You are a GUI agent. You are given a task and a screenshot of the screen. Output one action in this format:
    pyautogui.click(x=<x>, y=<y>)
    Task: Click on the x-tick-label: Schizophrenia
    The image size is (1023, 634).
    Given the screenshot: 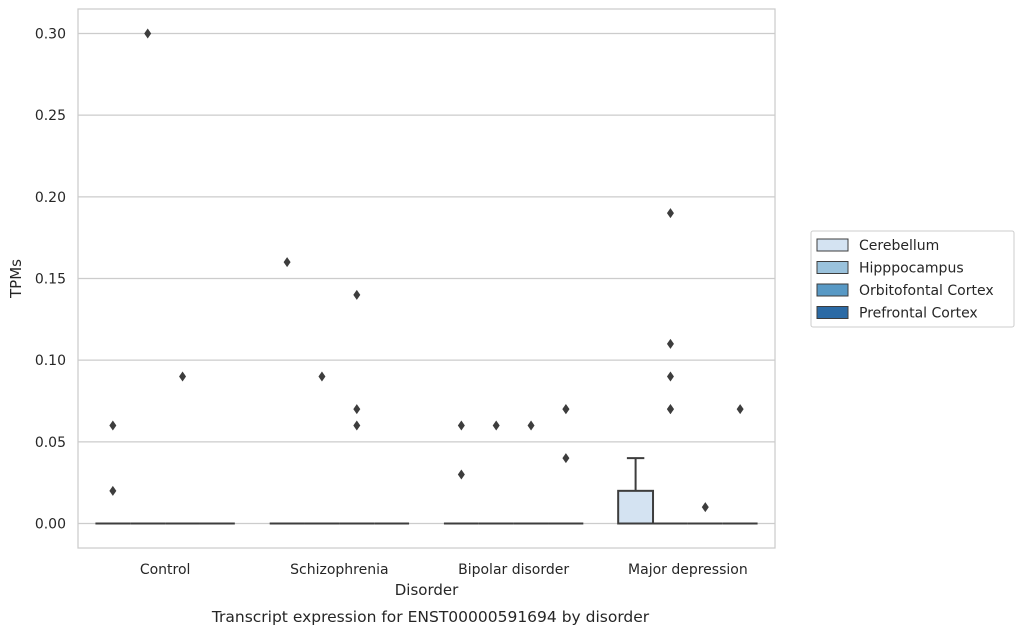 What is the action you would take?
    pyautogui.click(x=339, y=570)
    